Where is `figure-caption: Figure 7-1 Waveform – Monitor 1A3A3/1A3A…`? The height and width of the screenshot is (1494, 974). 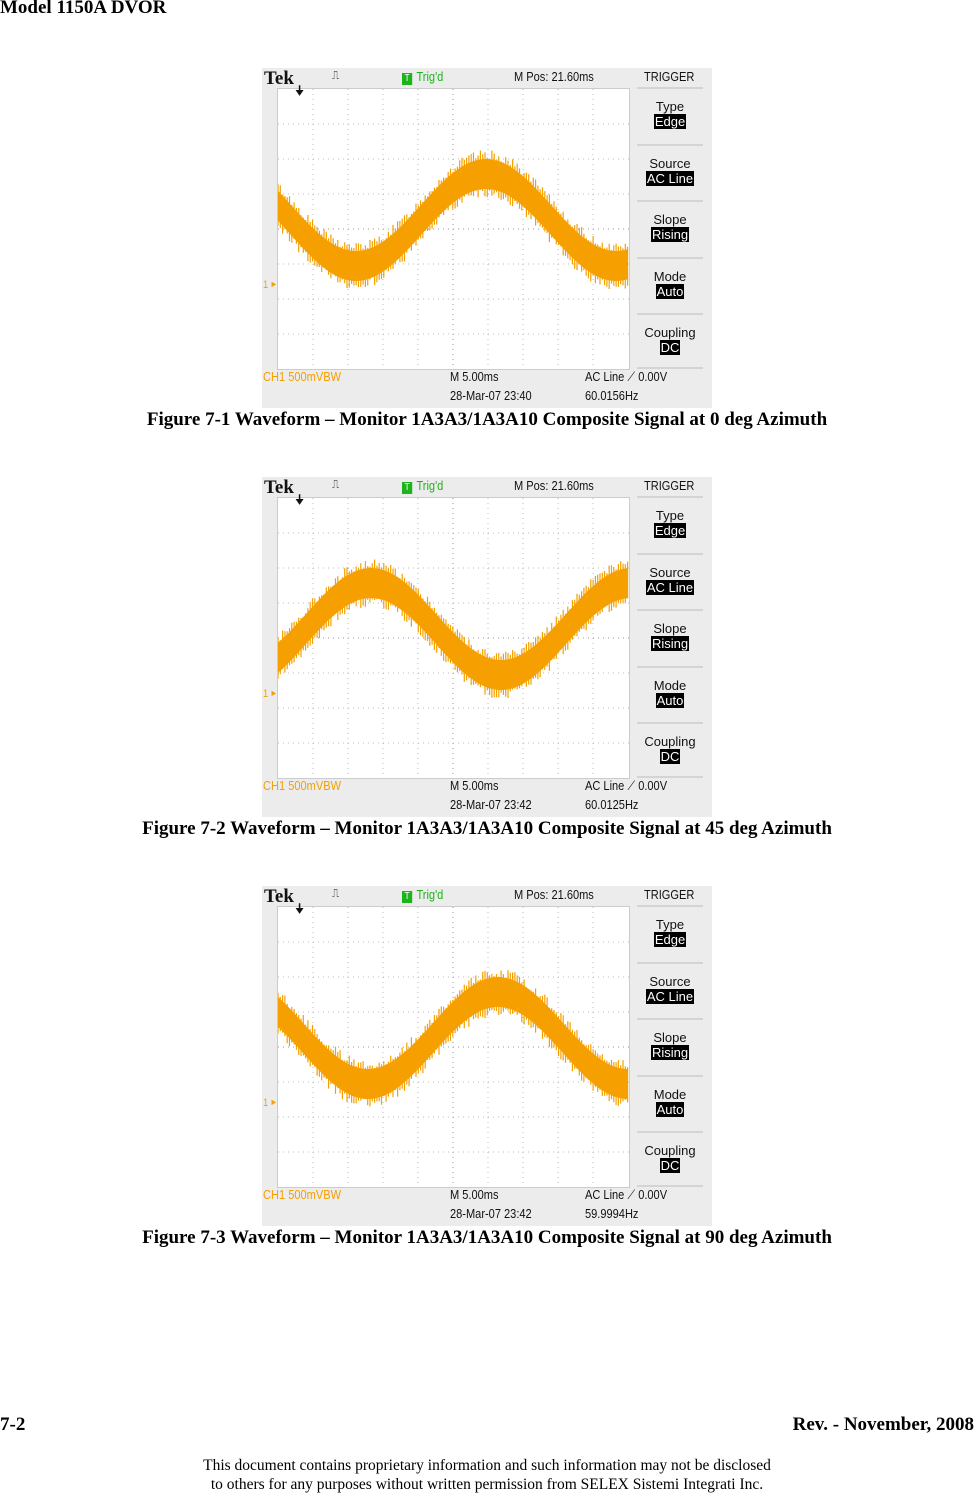
figure-caption: Figure 7-1 Waveform – Monitor 1A3A3/1A3A… is located at coordinates (487, 419).